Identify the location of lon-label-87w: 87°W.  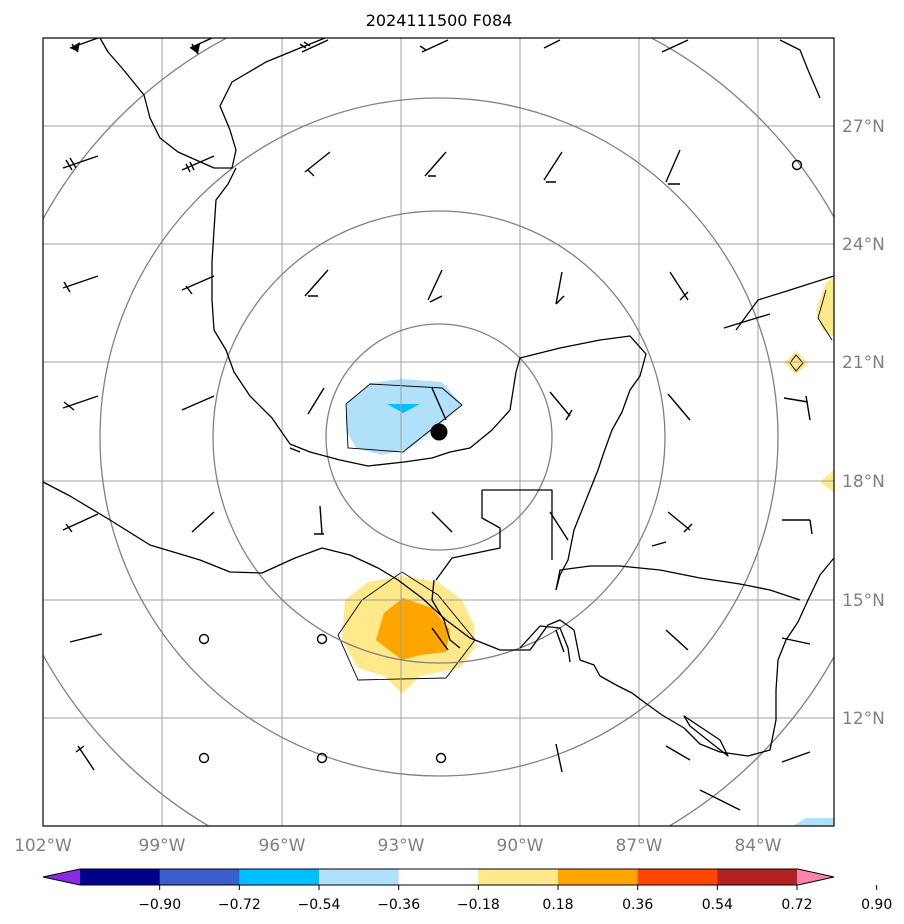
(639, 846).